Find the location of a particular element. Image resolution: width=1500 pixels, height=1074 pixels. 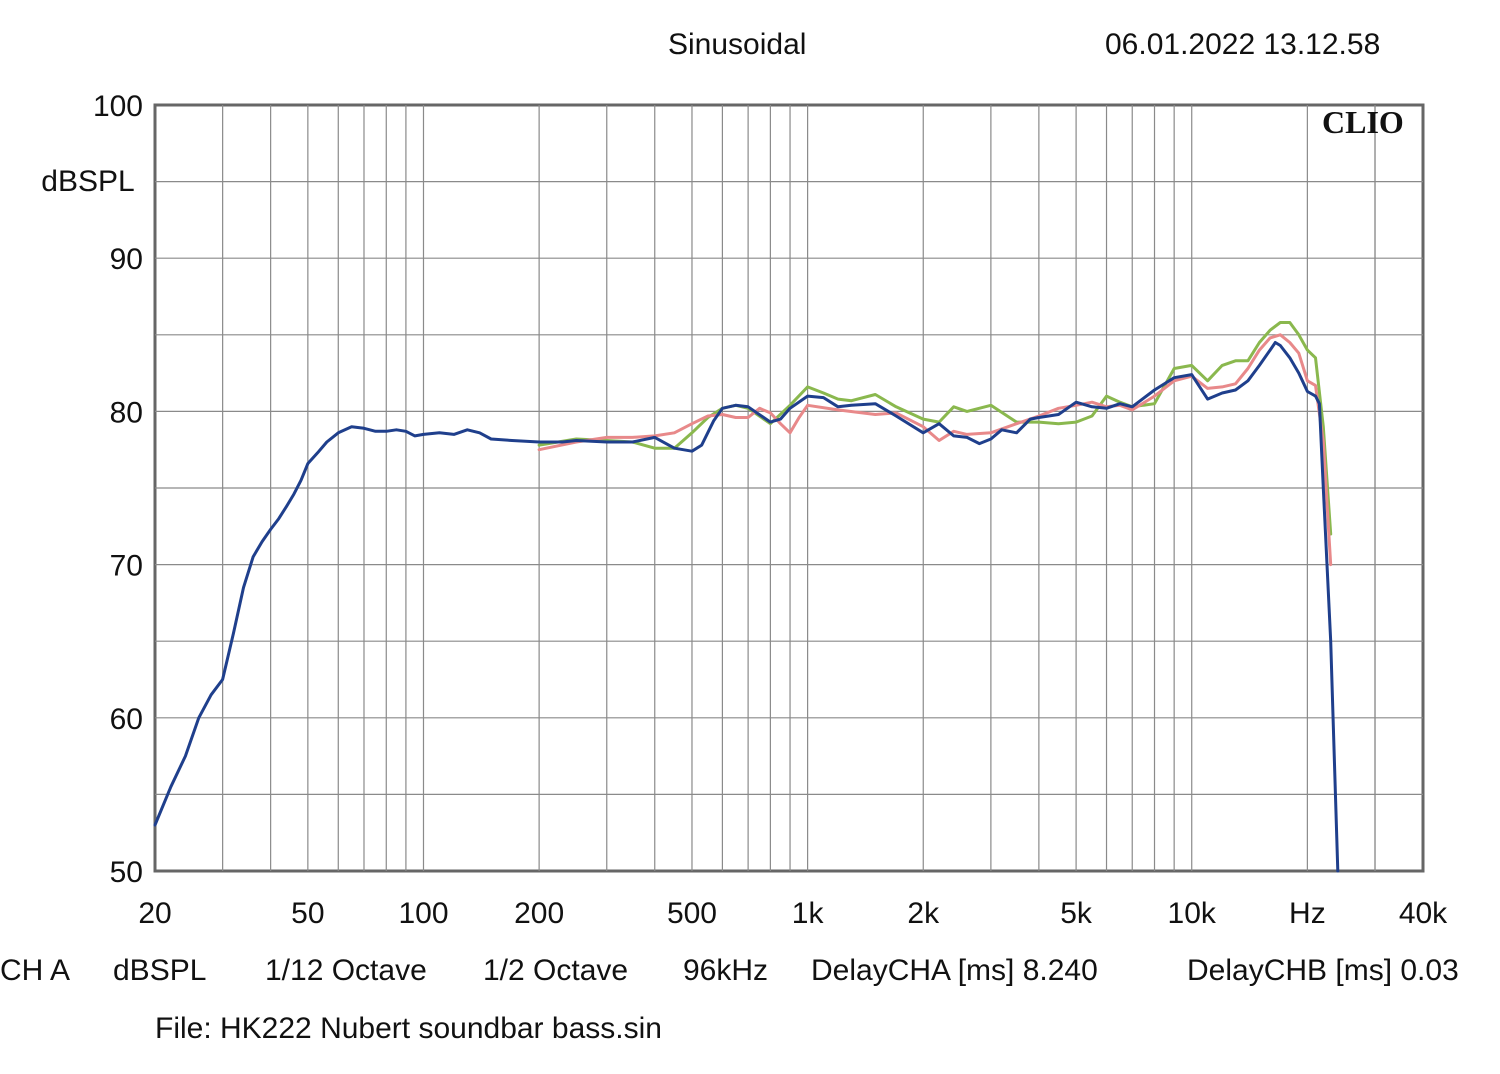

timestamp: 06.01.2022 13.12.58 is located at coordinates (1243, 44).